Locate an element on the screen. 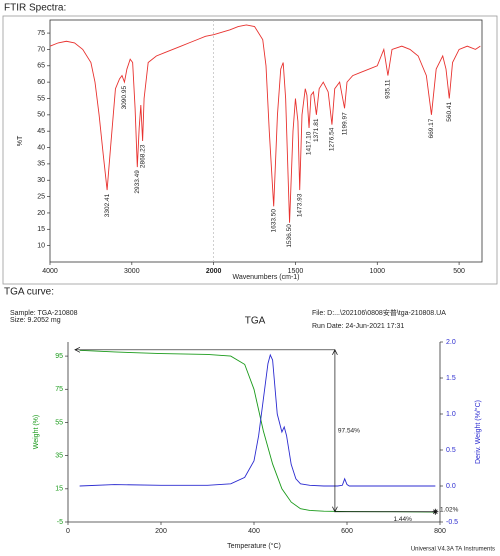 The width and height of the screenshot is (500, 556). y2-tick-label: 0.5 is located at coordinates (451, 450).